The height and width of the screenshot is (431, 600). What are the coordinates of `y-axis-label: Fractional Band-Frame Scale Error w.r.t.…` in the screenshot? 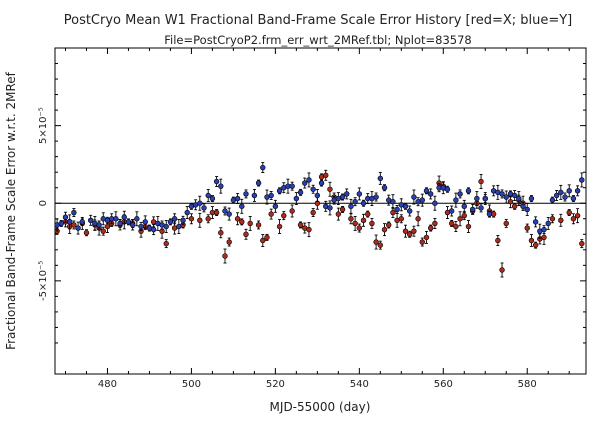 It's located at (11, 210).